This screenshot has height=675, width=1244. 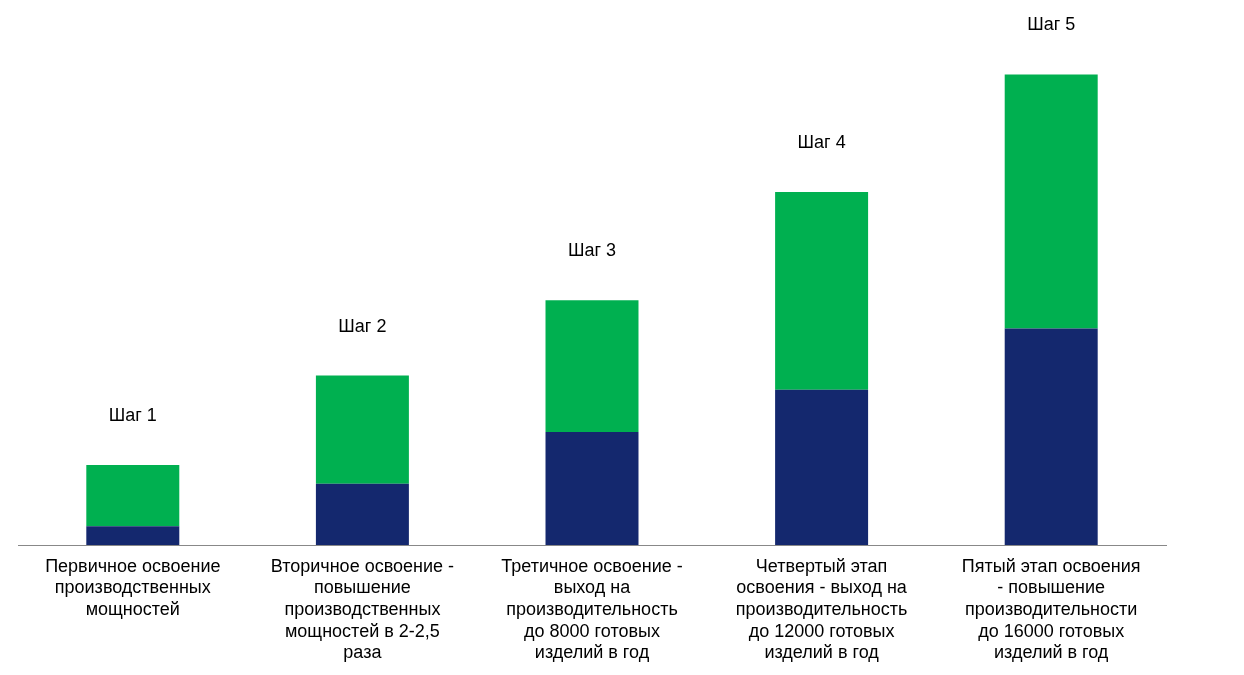 I want to click on text: Шаг 5, so click(x=1051, y=24).